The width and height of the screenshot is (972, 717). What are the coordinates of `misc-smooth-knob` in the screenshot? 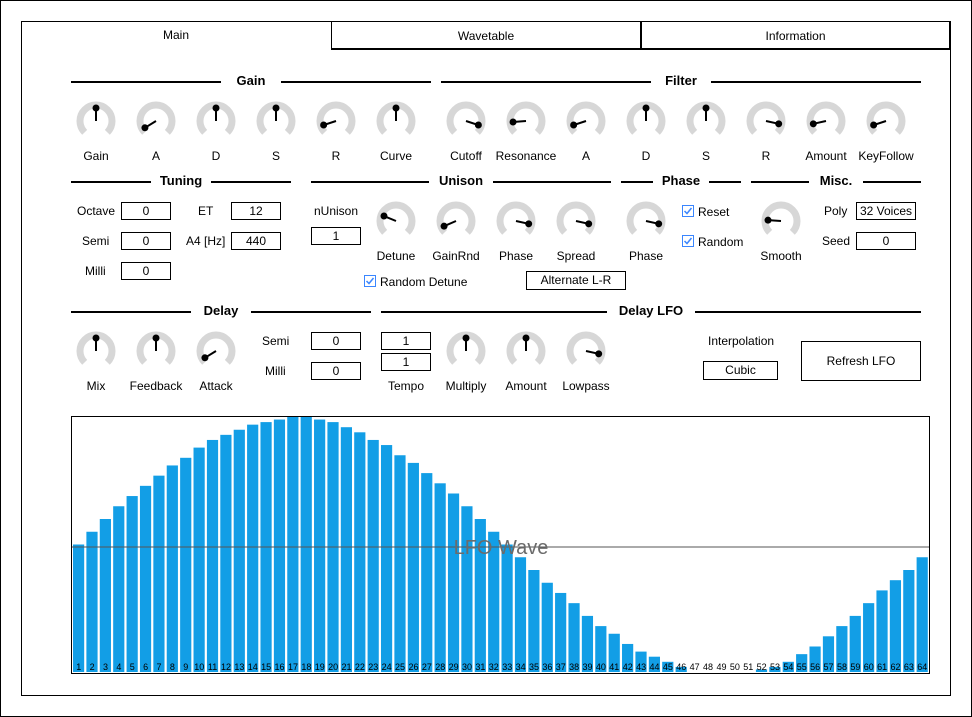 It's located at (781, 221).